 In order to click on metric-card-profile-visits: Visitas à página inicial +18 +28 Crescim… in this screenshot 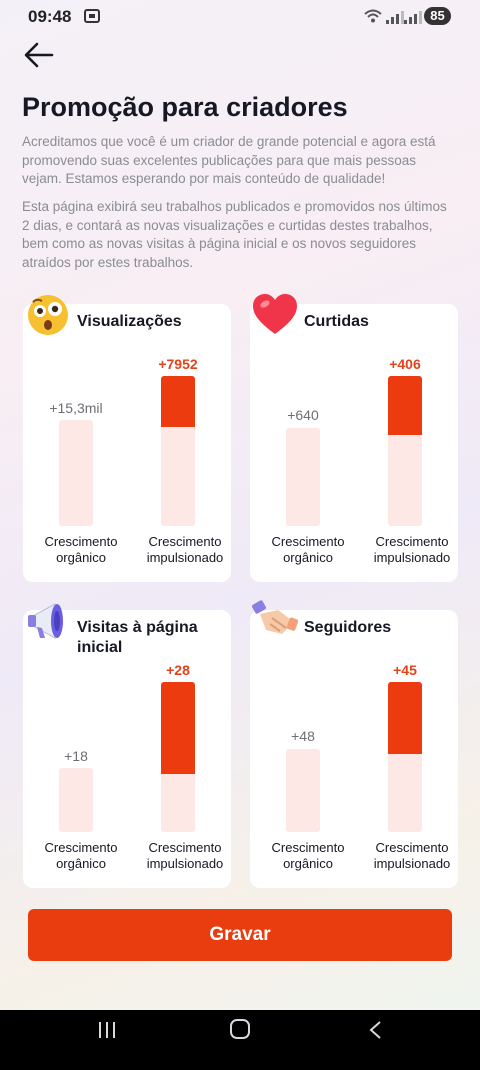, I will do `click(127, 745)`.